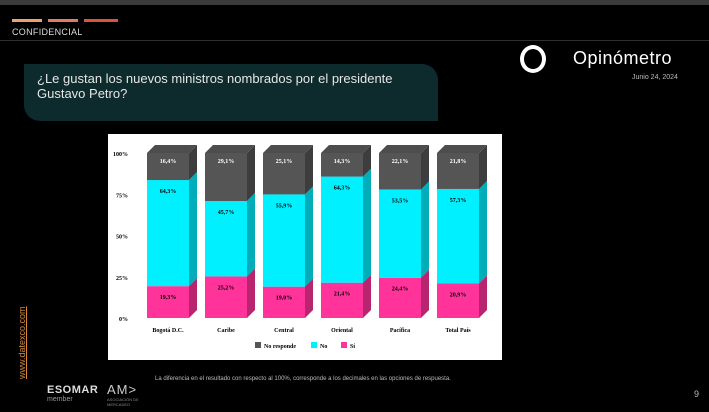 The image size is (709, 412). What do you see at coordinates (284, 331) in the screenshot?
I see `x-tick-label: Central` at bounding box center [284, 331].